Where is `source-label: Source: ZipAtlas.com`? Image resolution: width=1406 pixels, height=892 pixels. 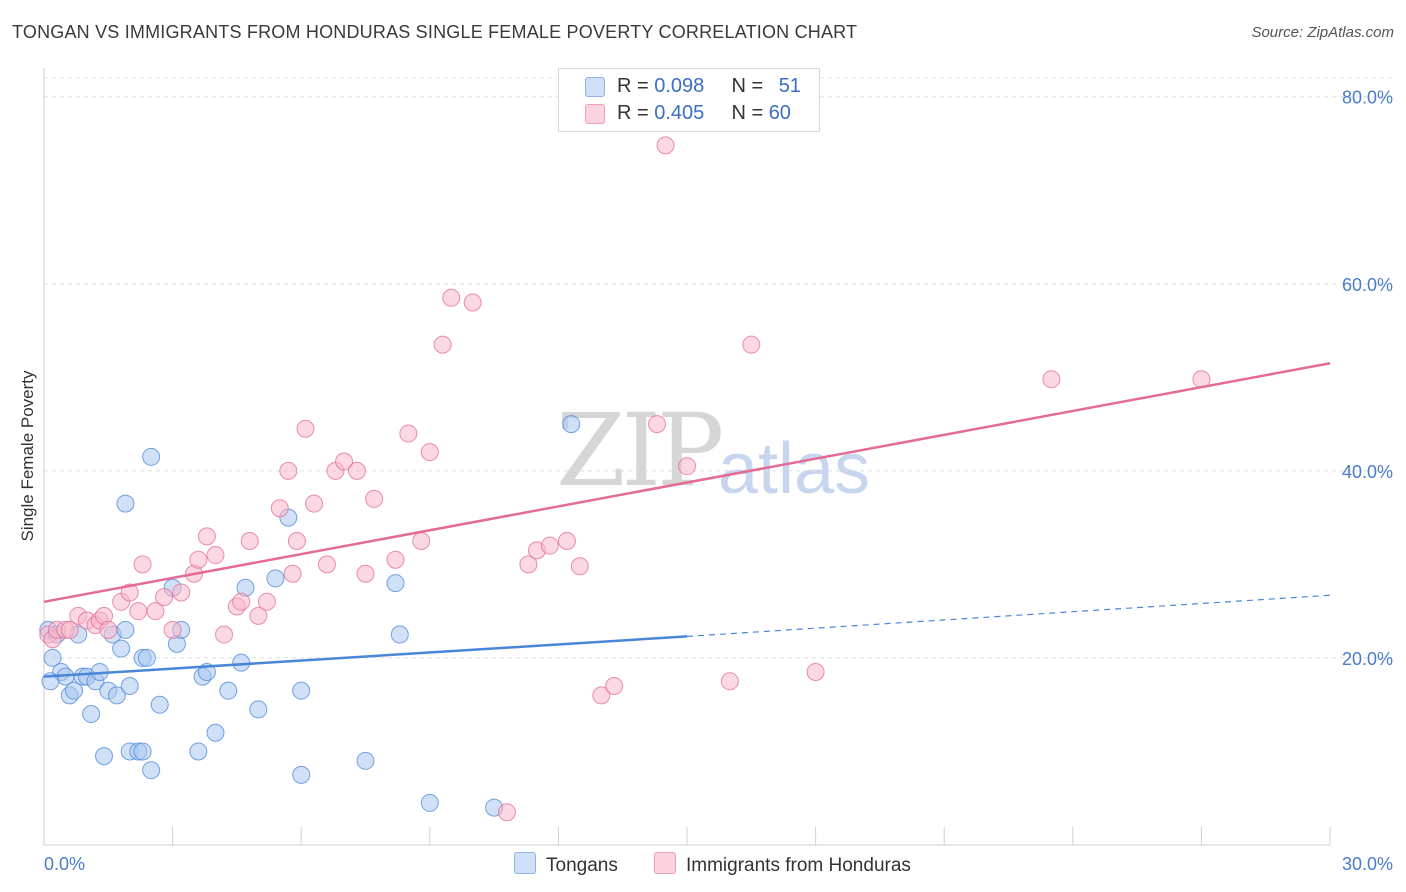
source-label: Source: ZipAtlas.com is located at coordinates (1322, 32).